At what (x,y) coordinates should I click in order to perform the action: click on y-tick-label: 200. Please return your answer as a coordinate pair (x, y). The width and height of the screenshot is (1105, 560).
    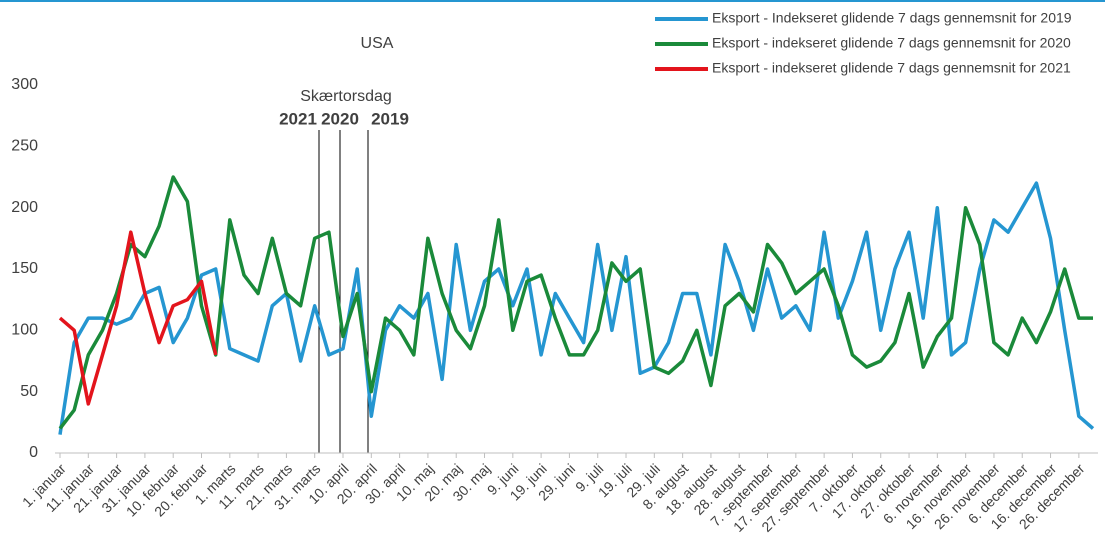
    Looking at the image, I should click on (24, 207).